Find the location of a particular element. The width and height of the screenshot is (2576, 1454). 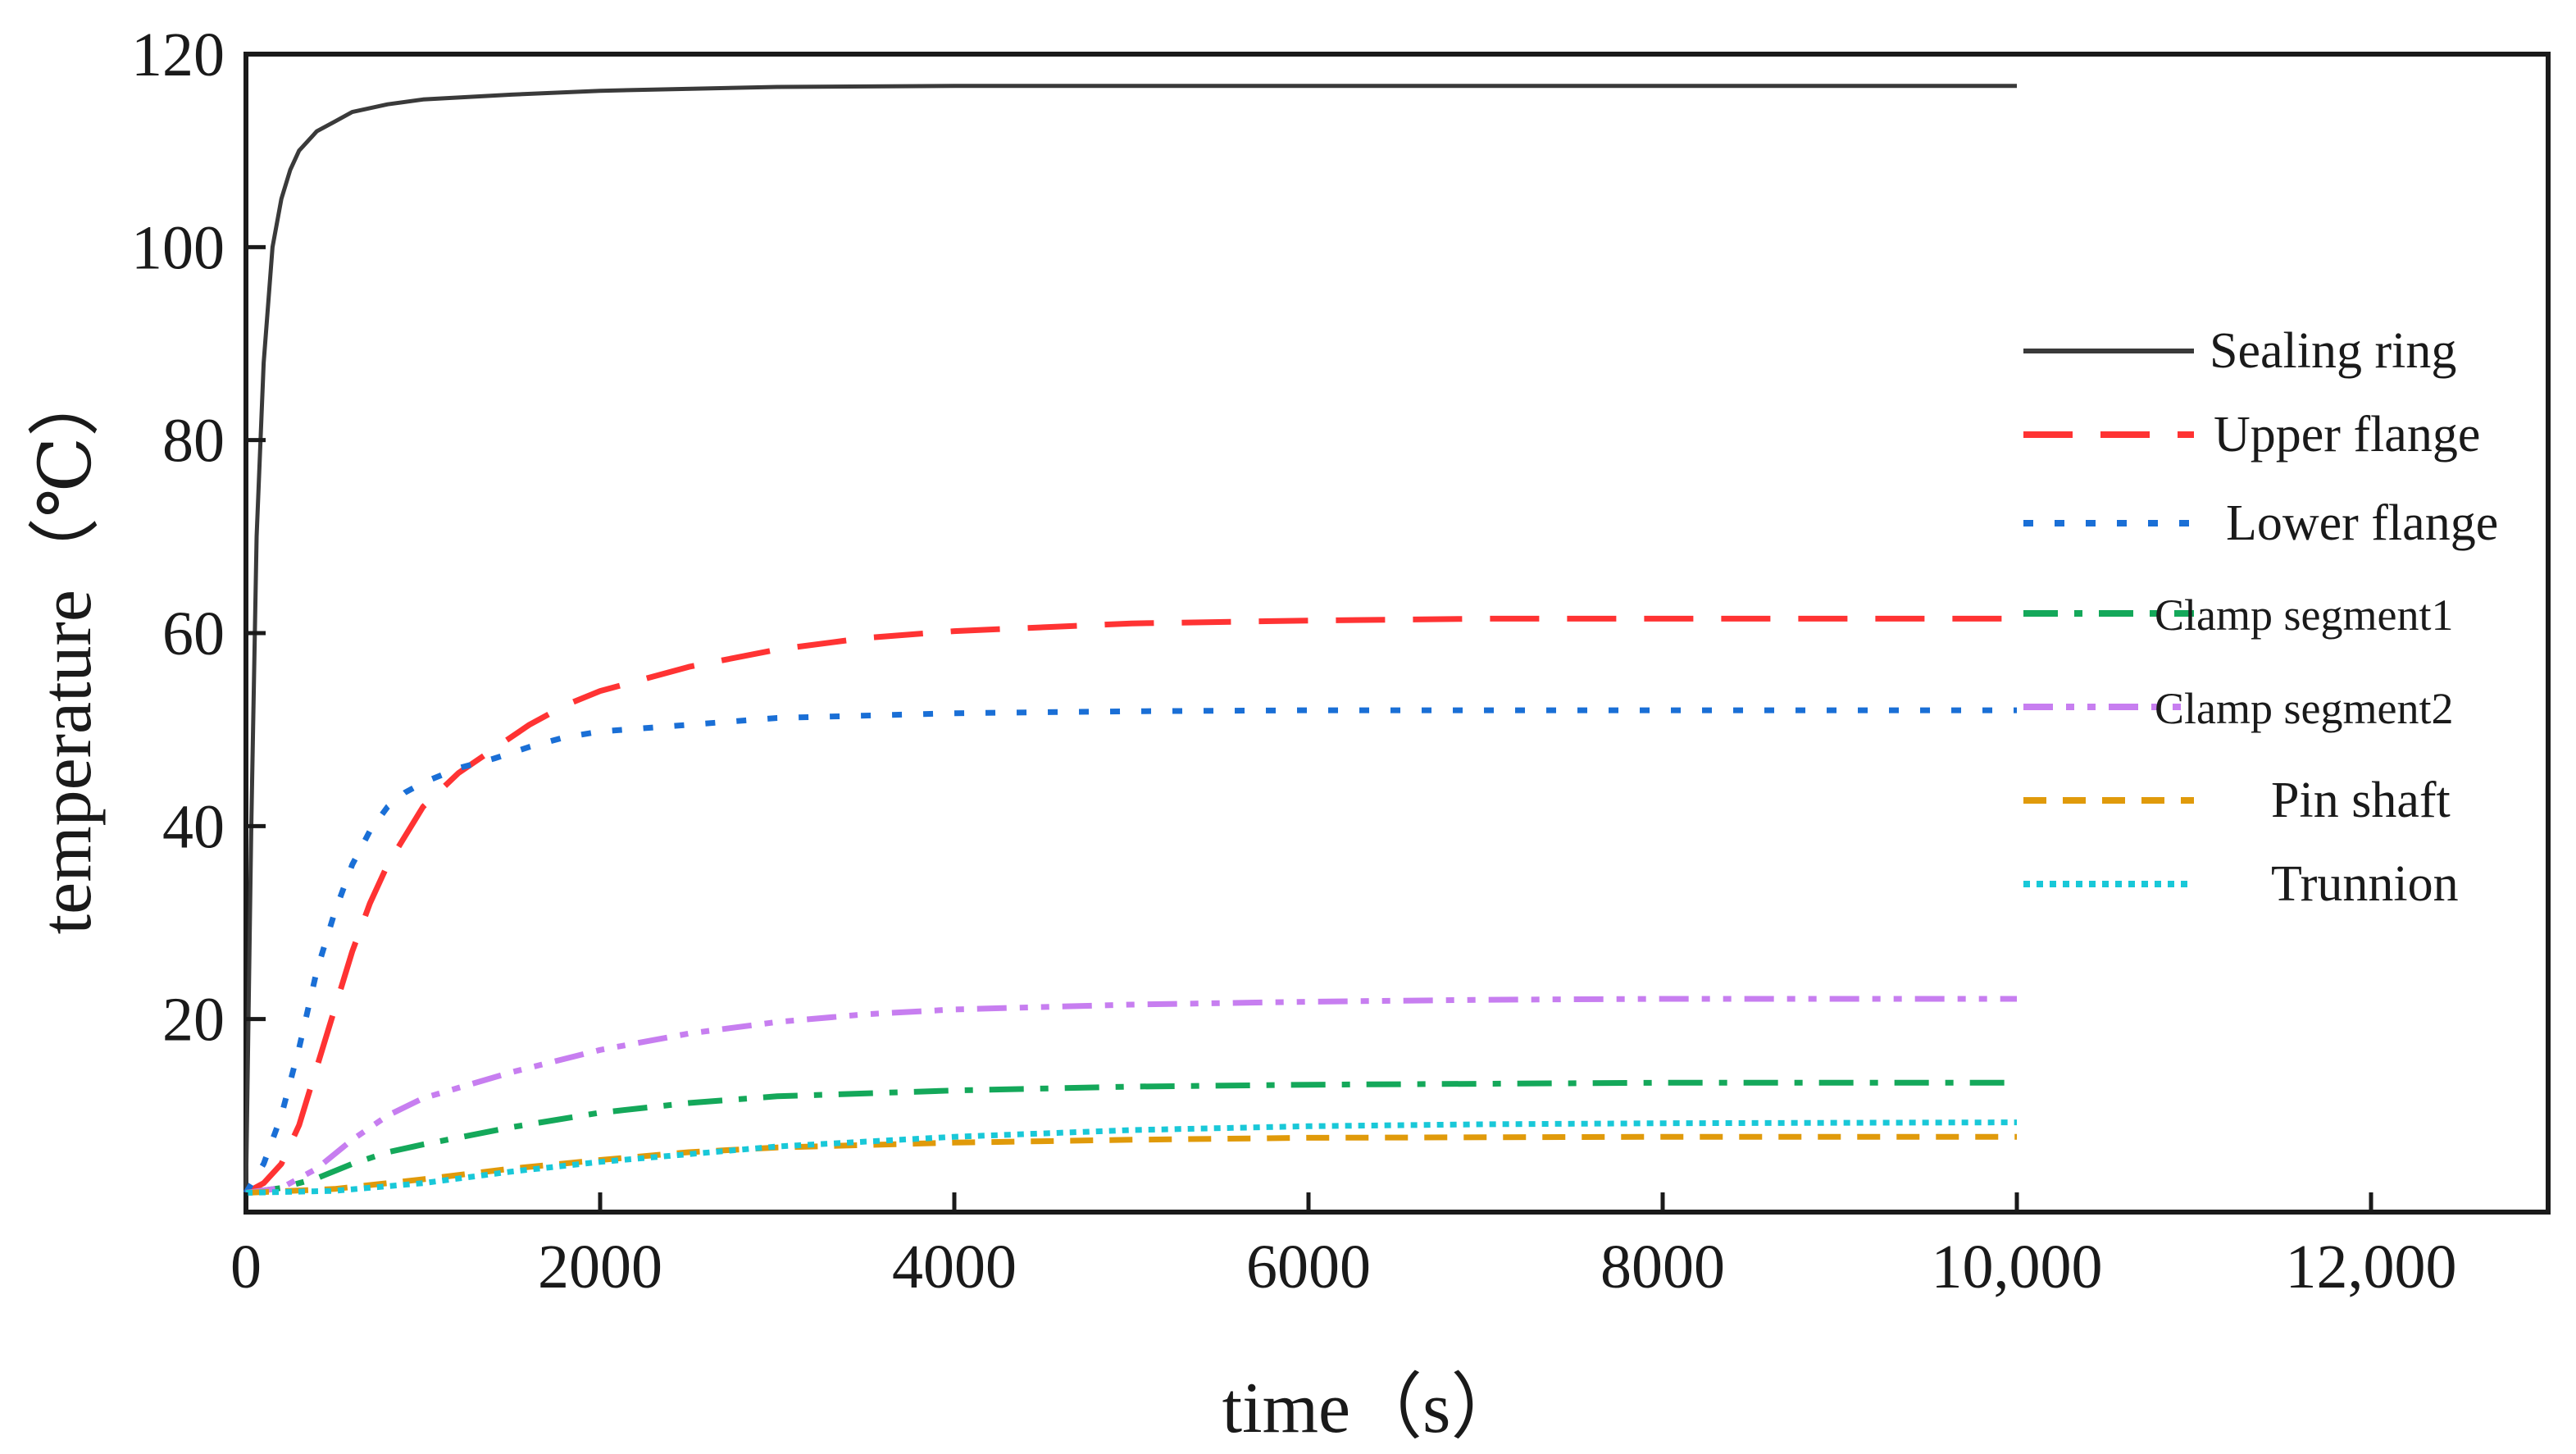

x-tick-label: 6000 is located at coordinates (1308, 1267).